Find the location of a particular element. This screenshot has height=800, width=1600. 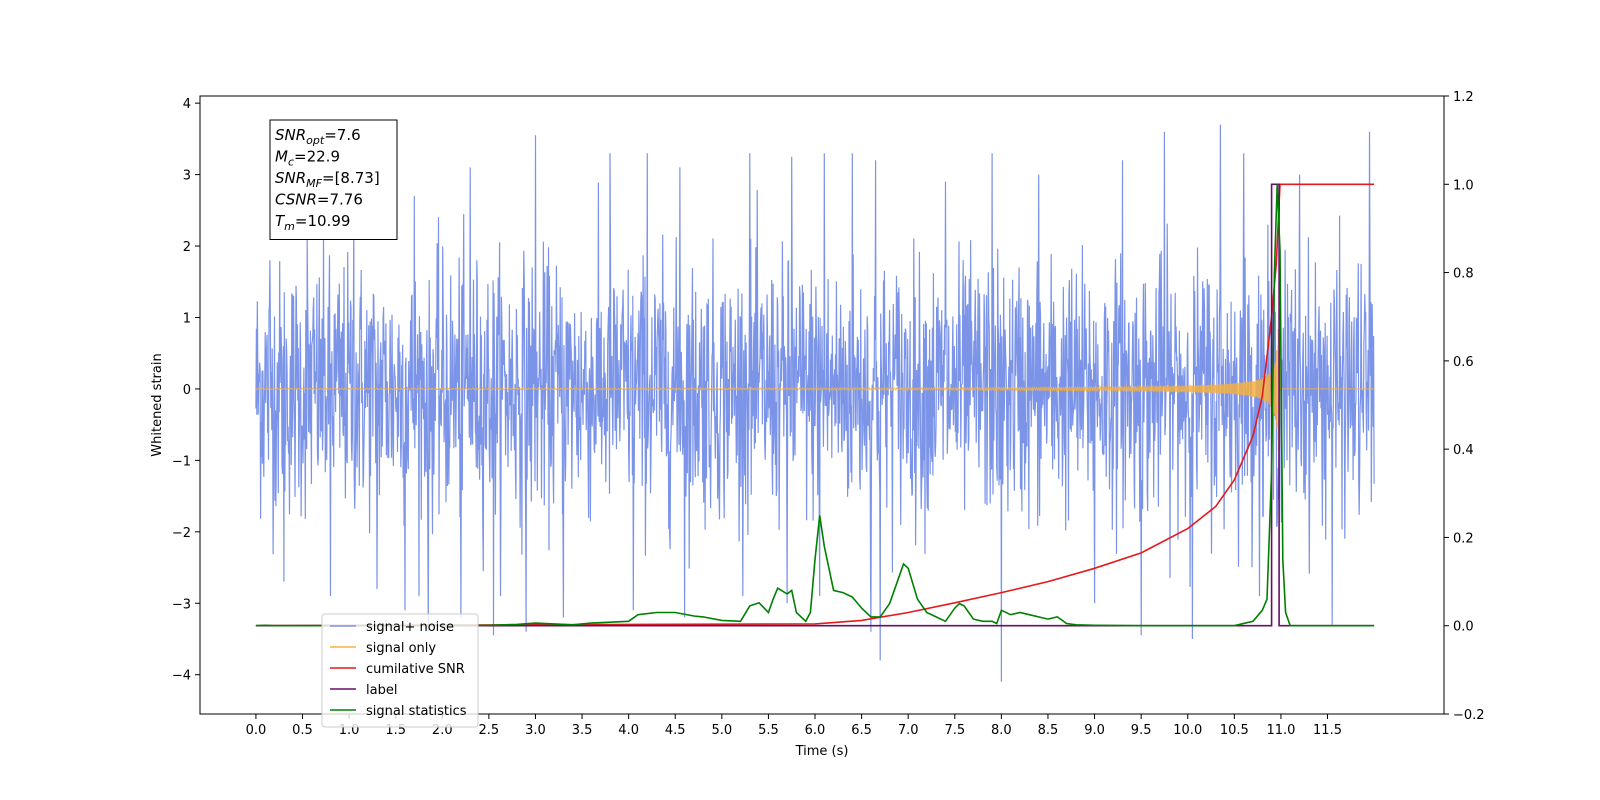

annotation-line: Mc=22.9 is located at coordinates (307, 158).